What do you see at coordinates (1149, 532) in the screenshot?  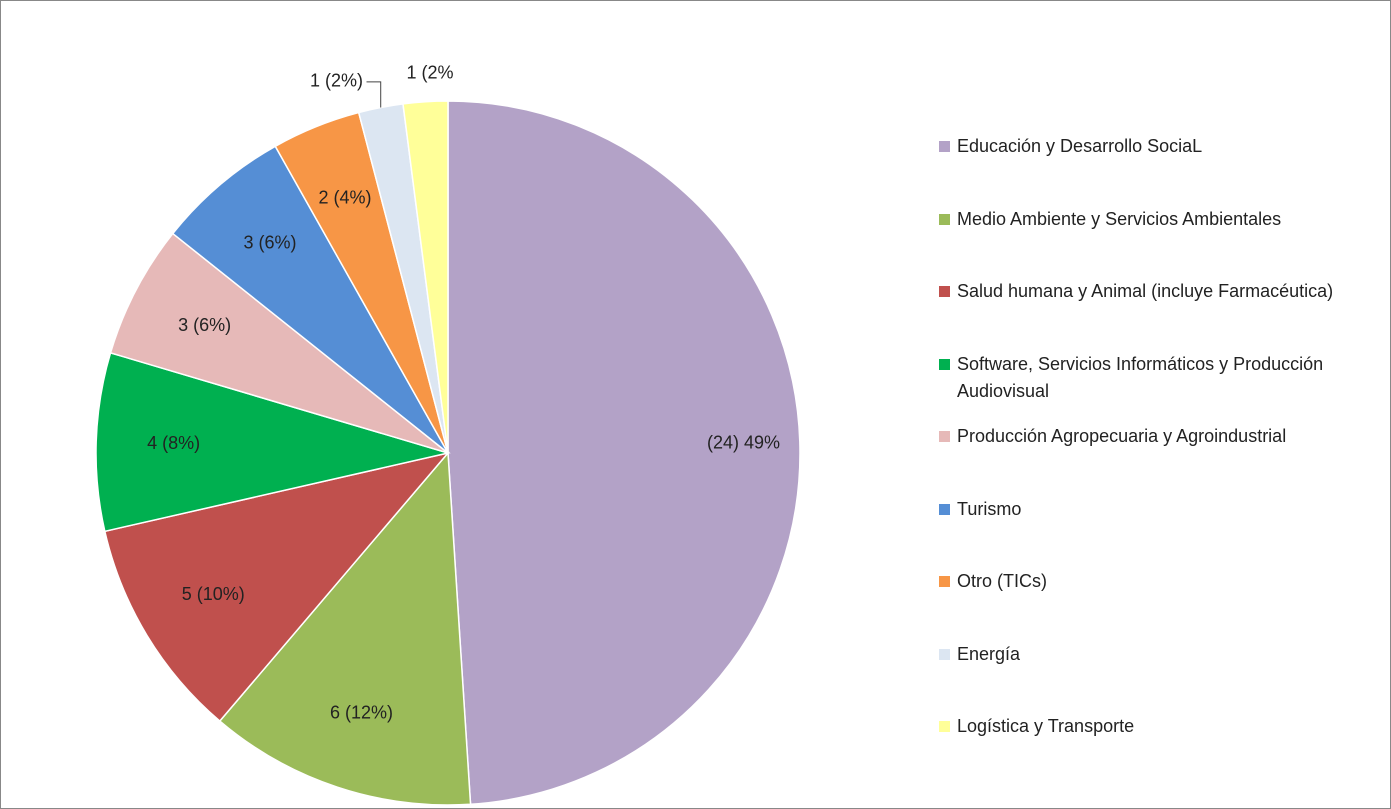 I see `legend-item: Turismo` at bounding box center [1149, 532].